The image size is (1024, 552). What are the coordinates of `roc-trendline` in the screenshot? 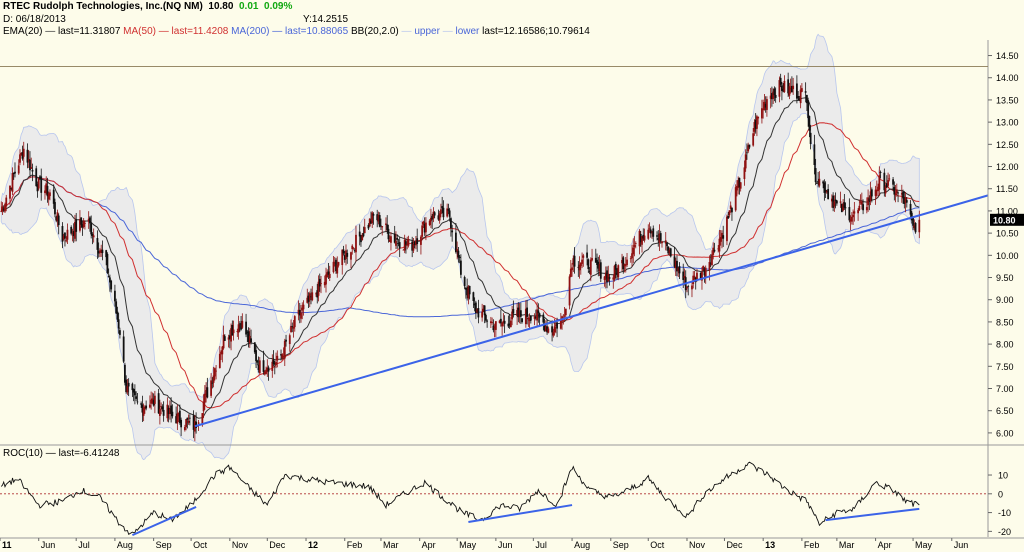 It's located at (872, 514).